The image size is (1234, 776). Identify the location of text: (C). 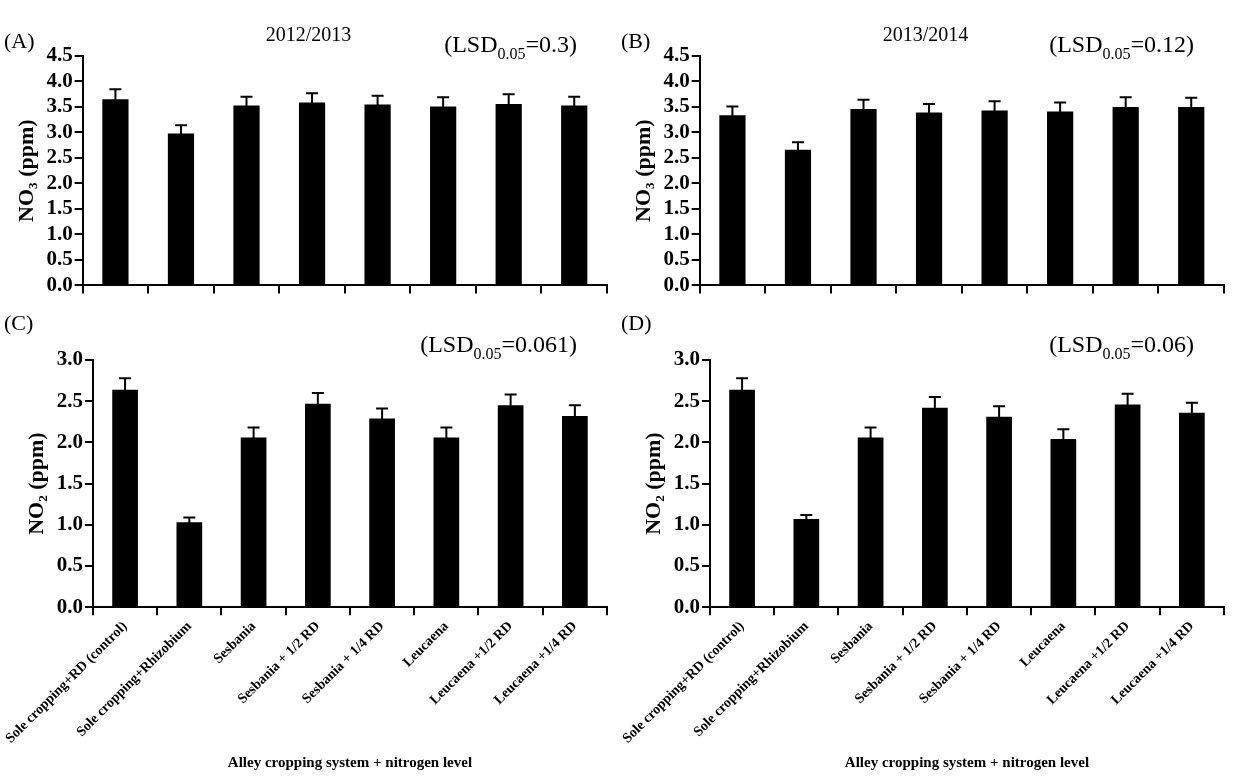
(19, 322).